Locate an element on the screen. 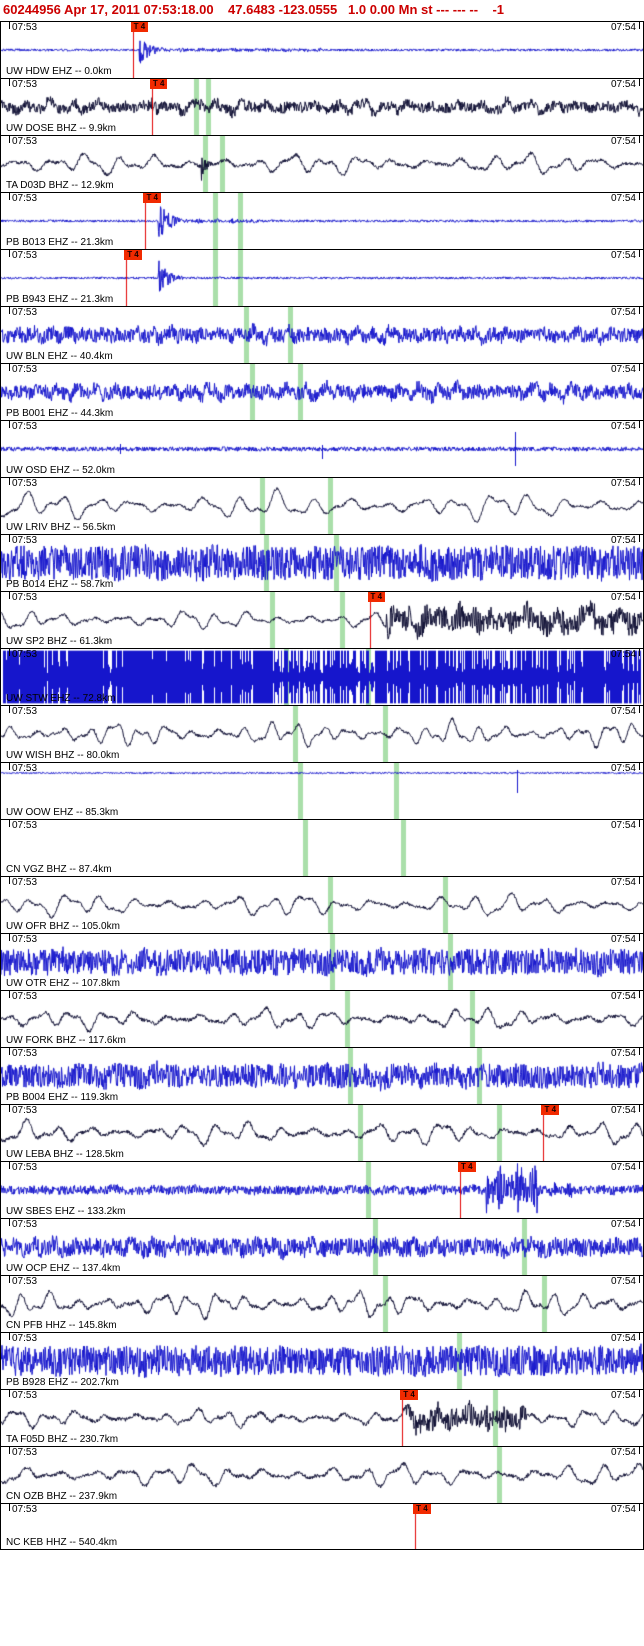 This screenshot has width=644, height=1646. station-label: UW SP2 BHZ -- 61.3km is located at coordinates (59, 641).